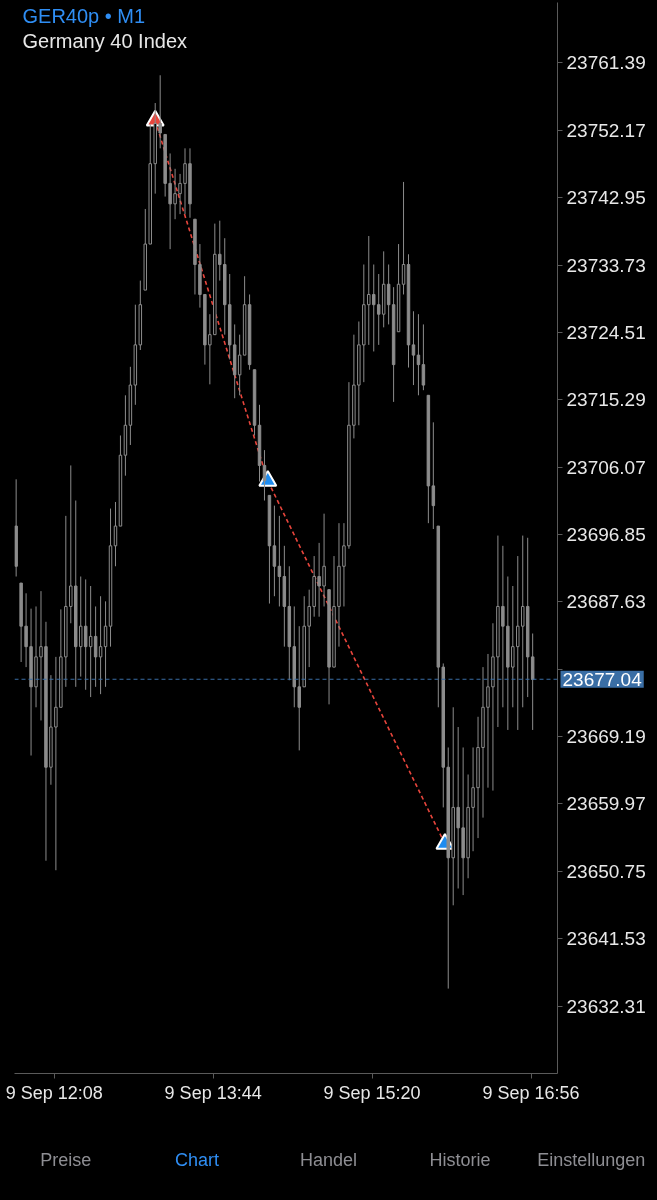  I want to click on y-tick-label: 23706.07, so click(606, 467).